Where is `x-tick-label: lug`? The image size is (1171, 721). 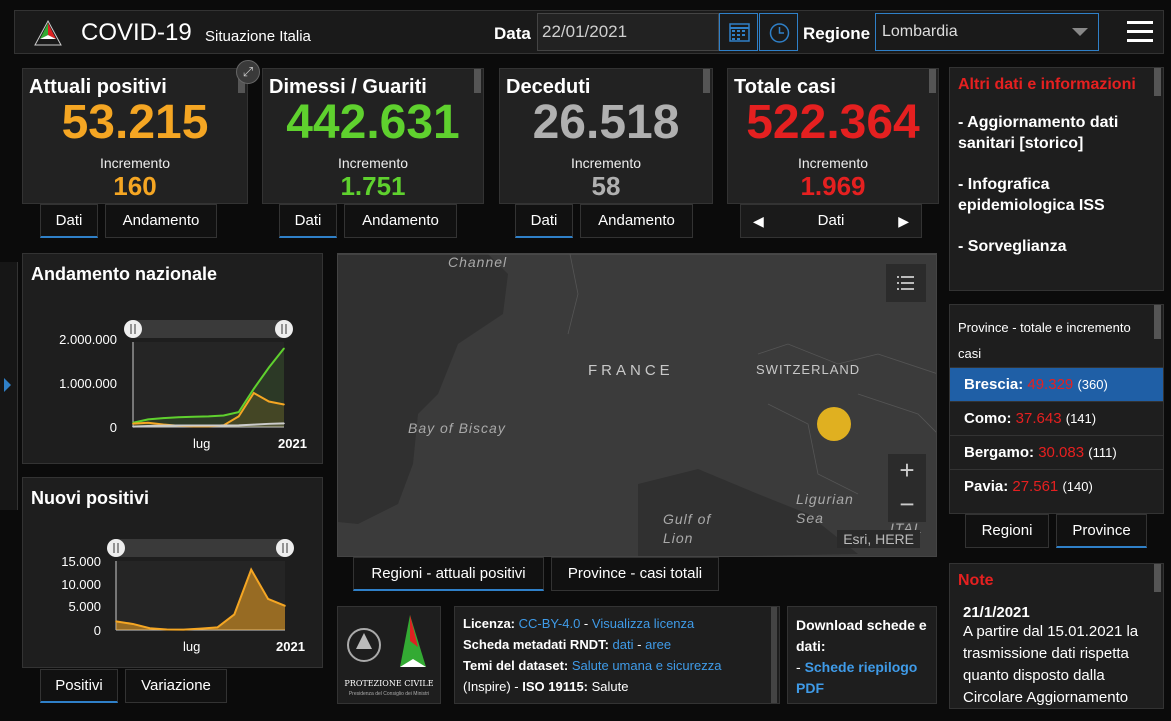
x-tick-label: lug is located at coordinates (192, 646).